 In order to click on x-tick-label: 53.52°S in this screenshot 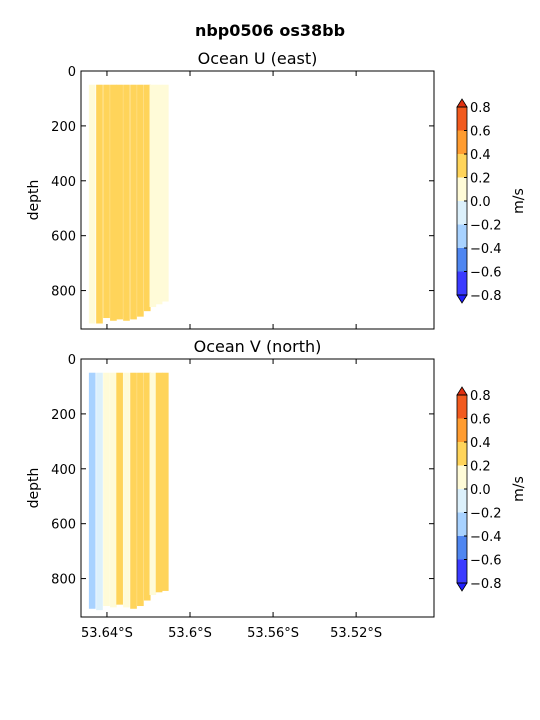, I will do `click(356, 633)`.